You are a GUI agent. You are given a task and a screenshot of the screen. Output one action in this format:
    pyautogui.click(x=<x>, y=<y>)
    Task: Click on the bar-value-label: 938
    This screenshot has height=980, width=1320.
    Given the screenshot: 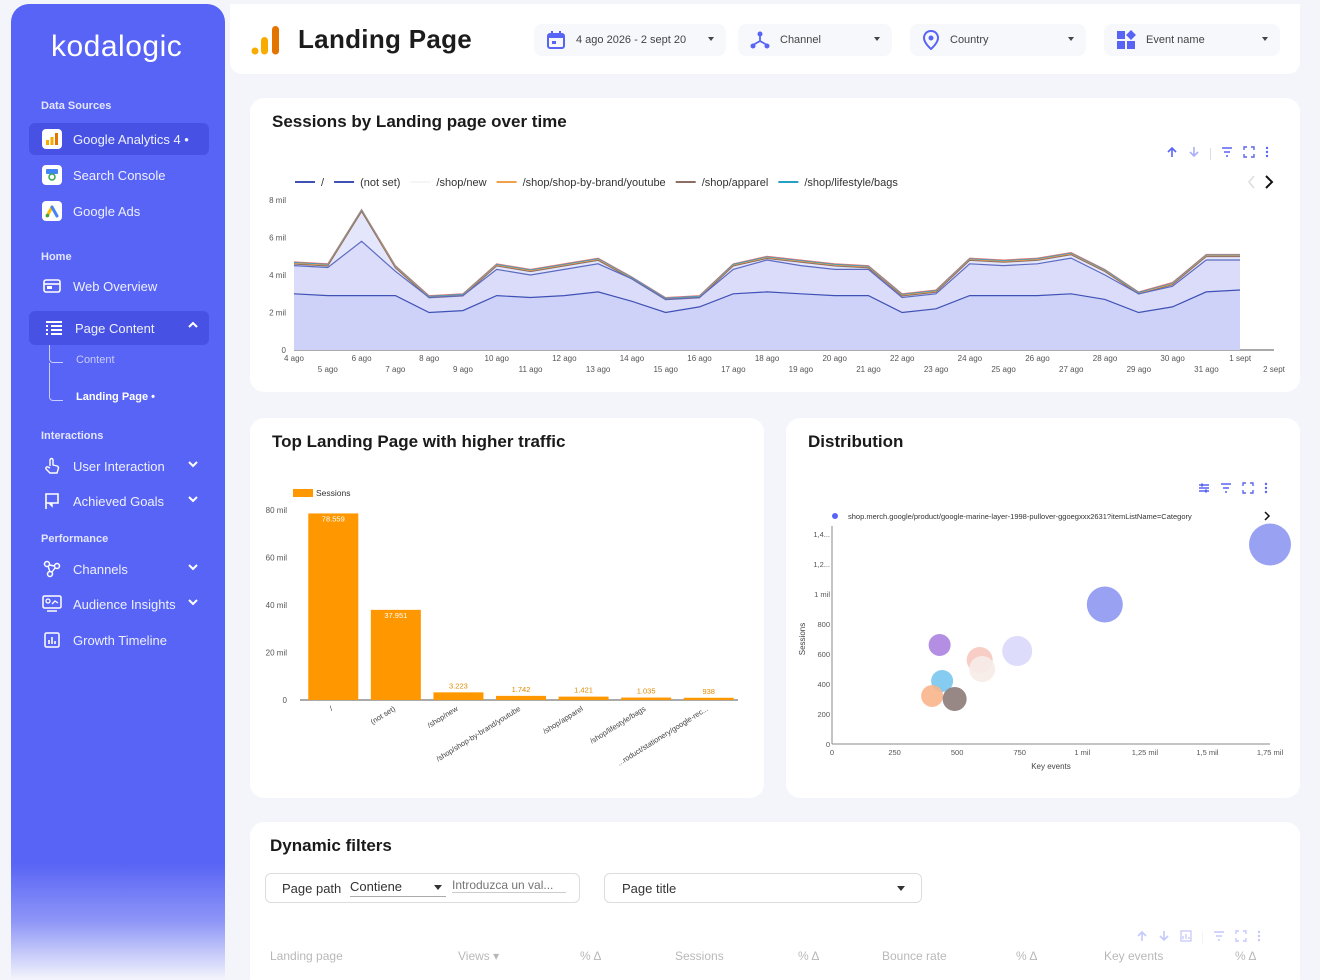 What is the action you would take?
    pyautogui.click(x=708, y=691)
    